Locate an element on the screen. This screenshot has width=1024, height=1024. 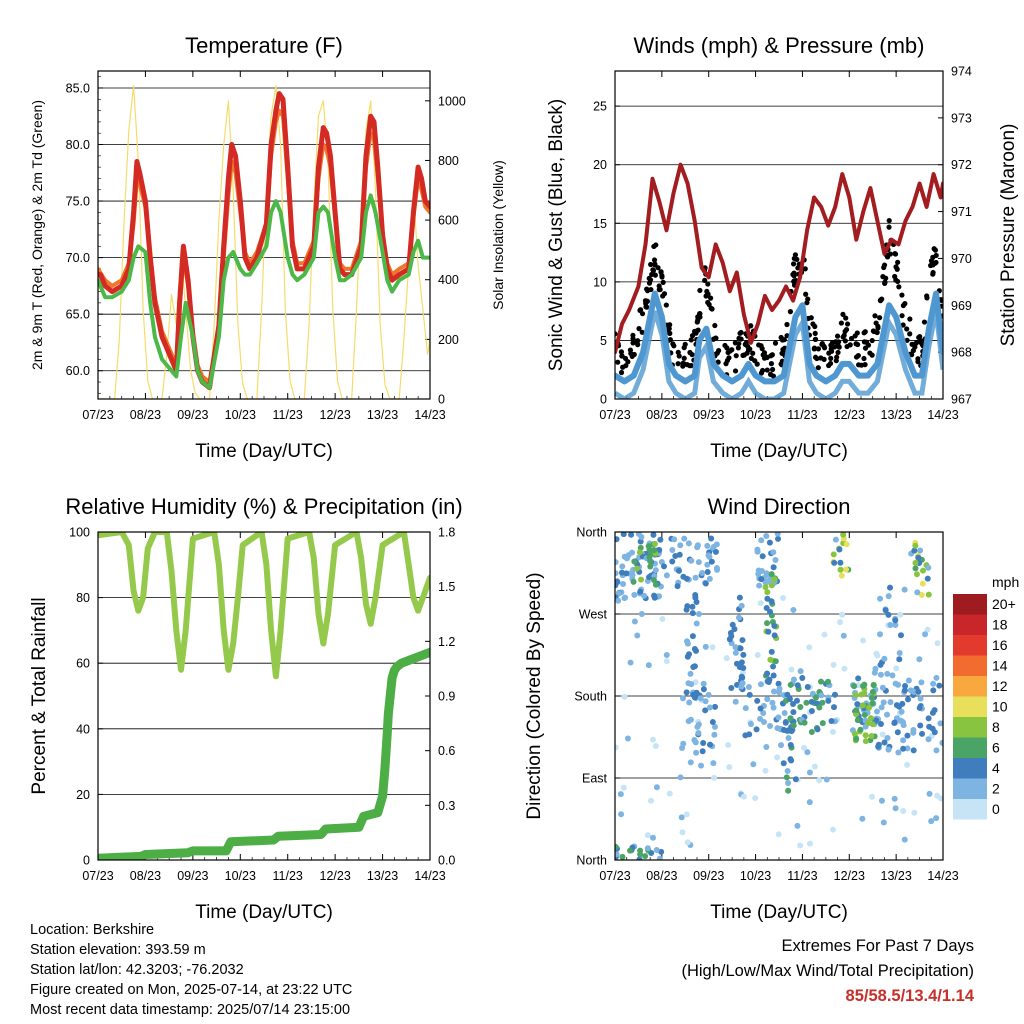
y2-tick-label: 200 is located at coordinates (448, 340).